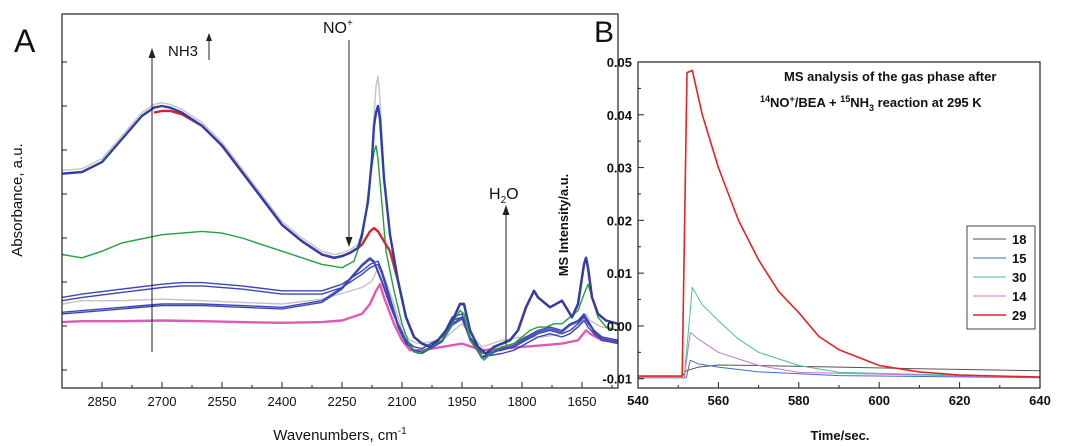  I want to click on ms-no: NO, so click(780, 102).